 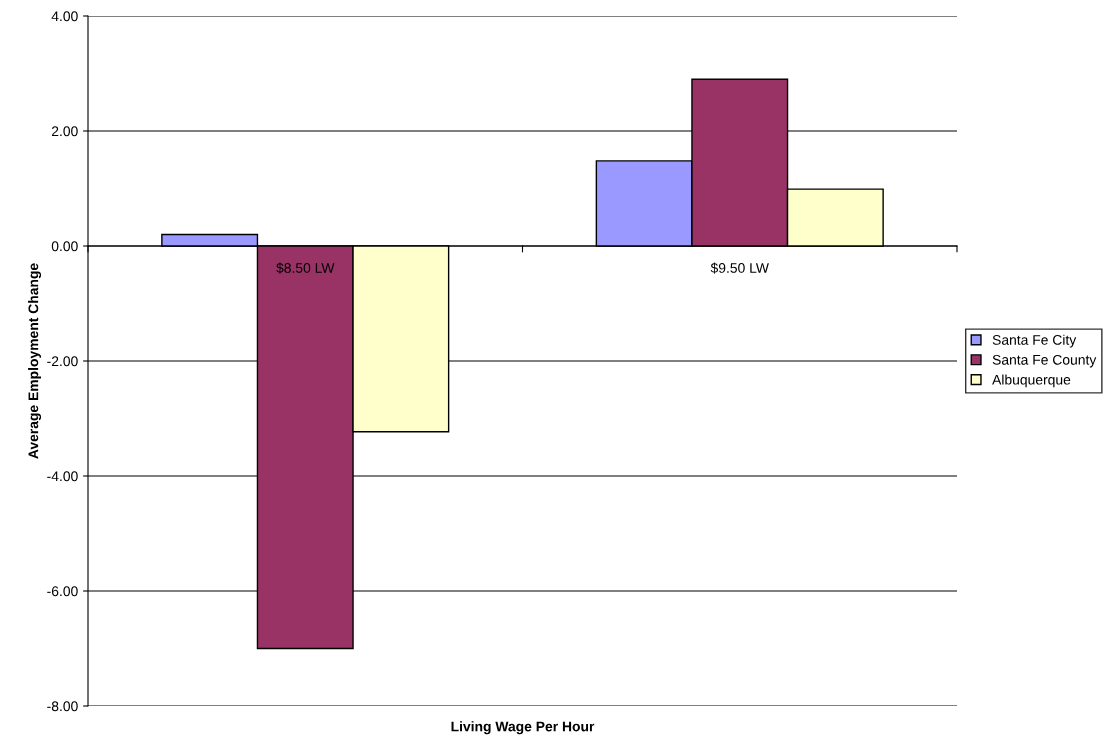 What do you see at coordinates (305, 268) in the screenshot?
I see `x-tick-label: $8.50 LW` at bounding box center [305, 268].